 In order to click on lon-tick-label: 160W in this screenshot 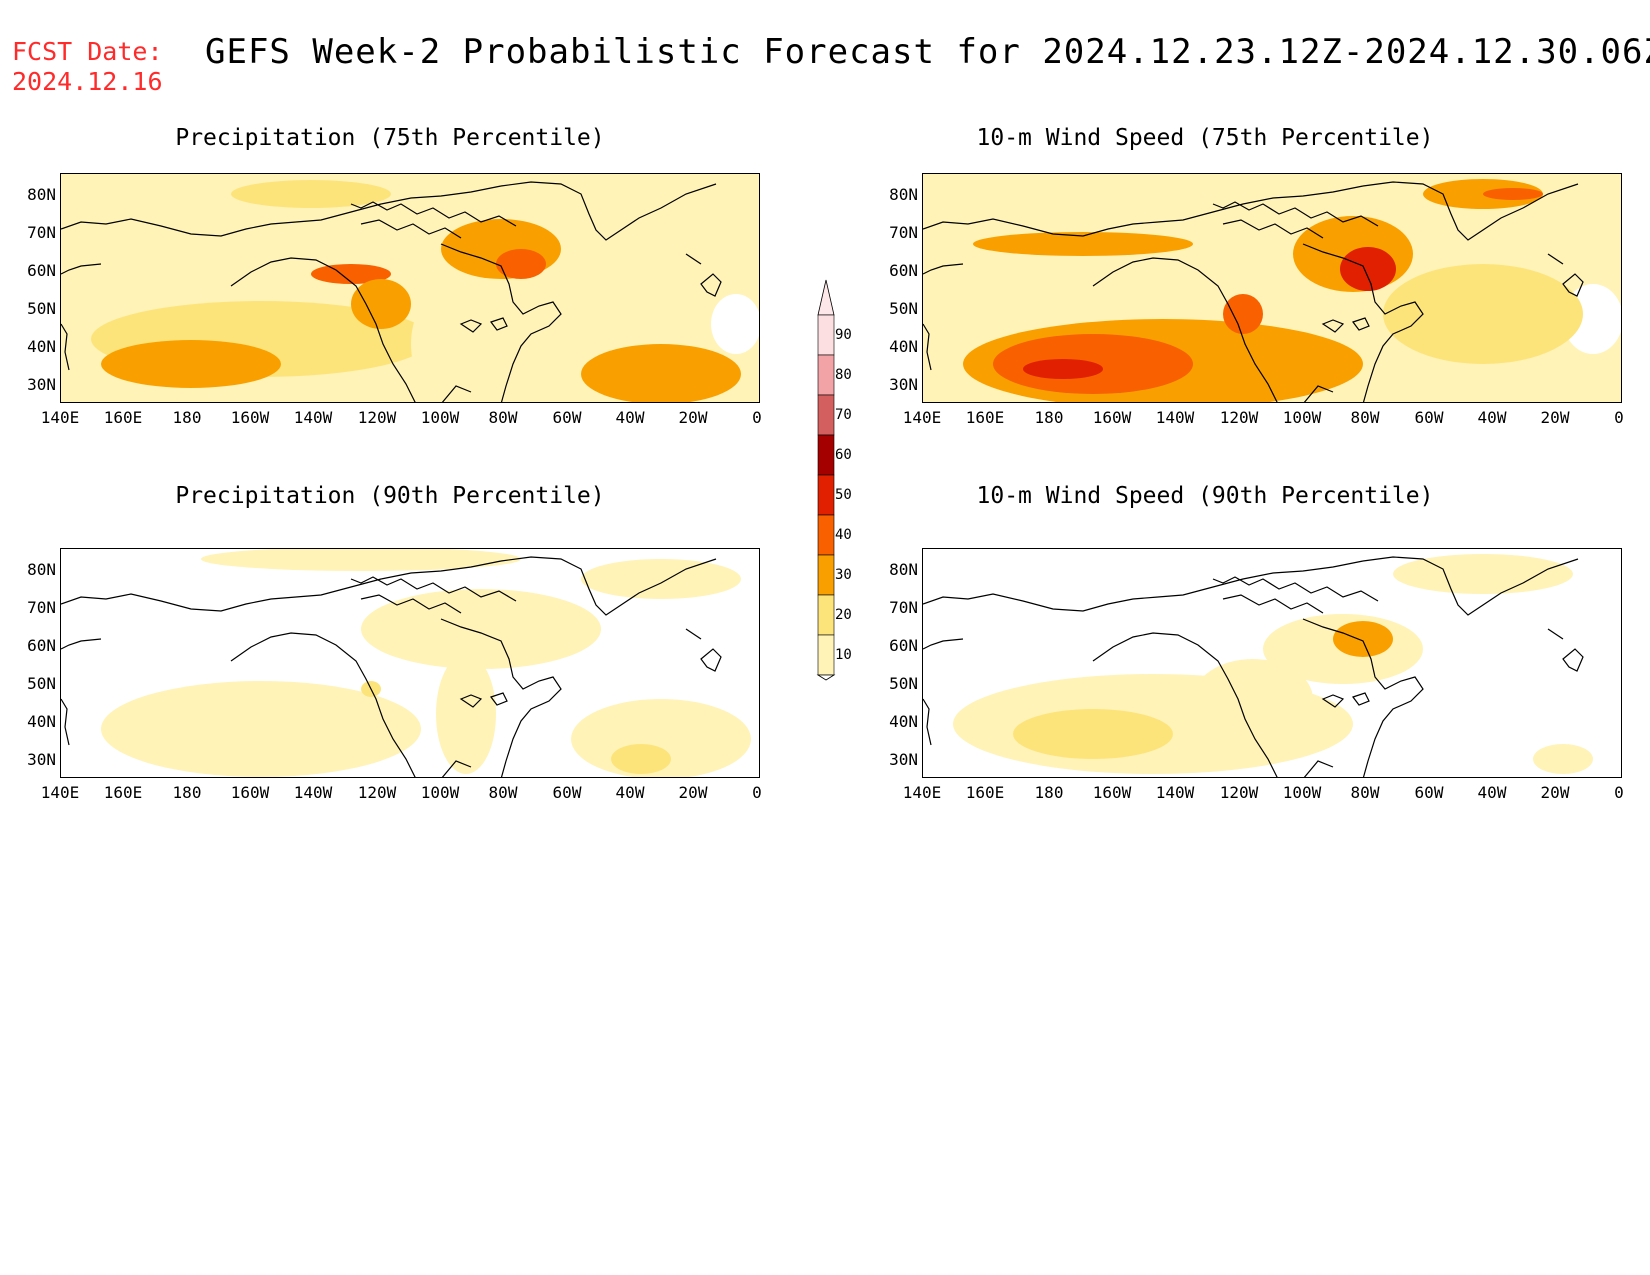, I will do `click(1112, 417)`.